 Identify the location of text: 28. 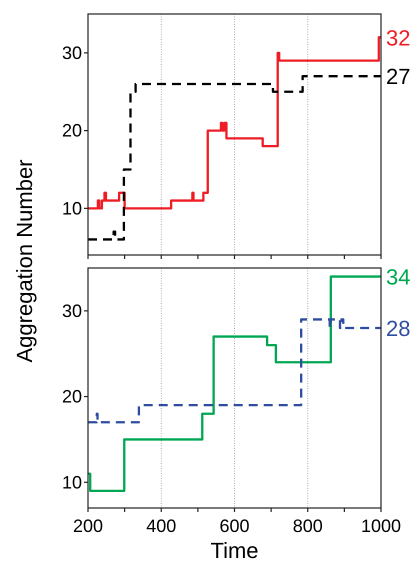
(398, 328).